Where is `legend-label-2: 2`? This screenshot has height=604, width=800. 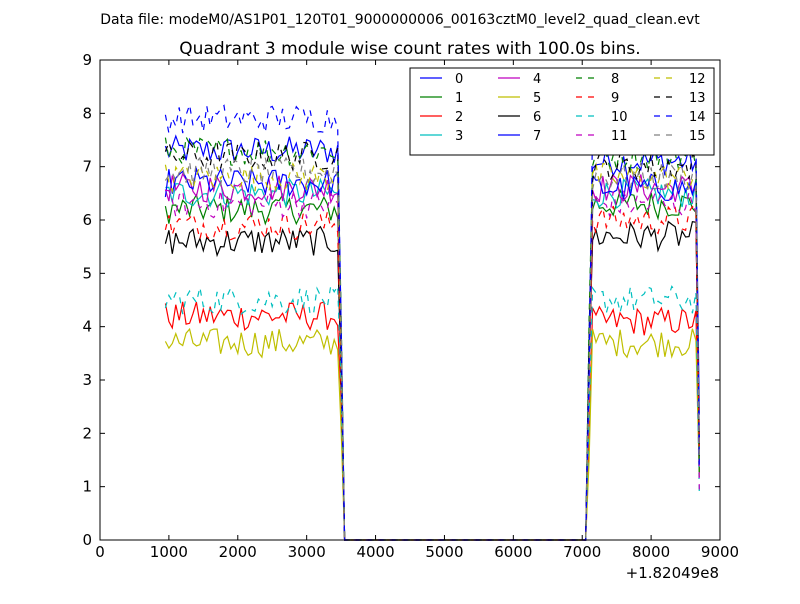
legend-label-2: 2 is located at coordinates (459, 117).